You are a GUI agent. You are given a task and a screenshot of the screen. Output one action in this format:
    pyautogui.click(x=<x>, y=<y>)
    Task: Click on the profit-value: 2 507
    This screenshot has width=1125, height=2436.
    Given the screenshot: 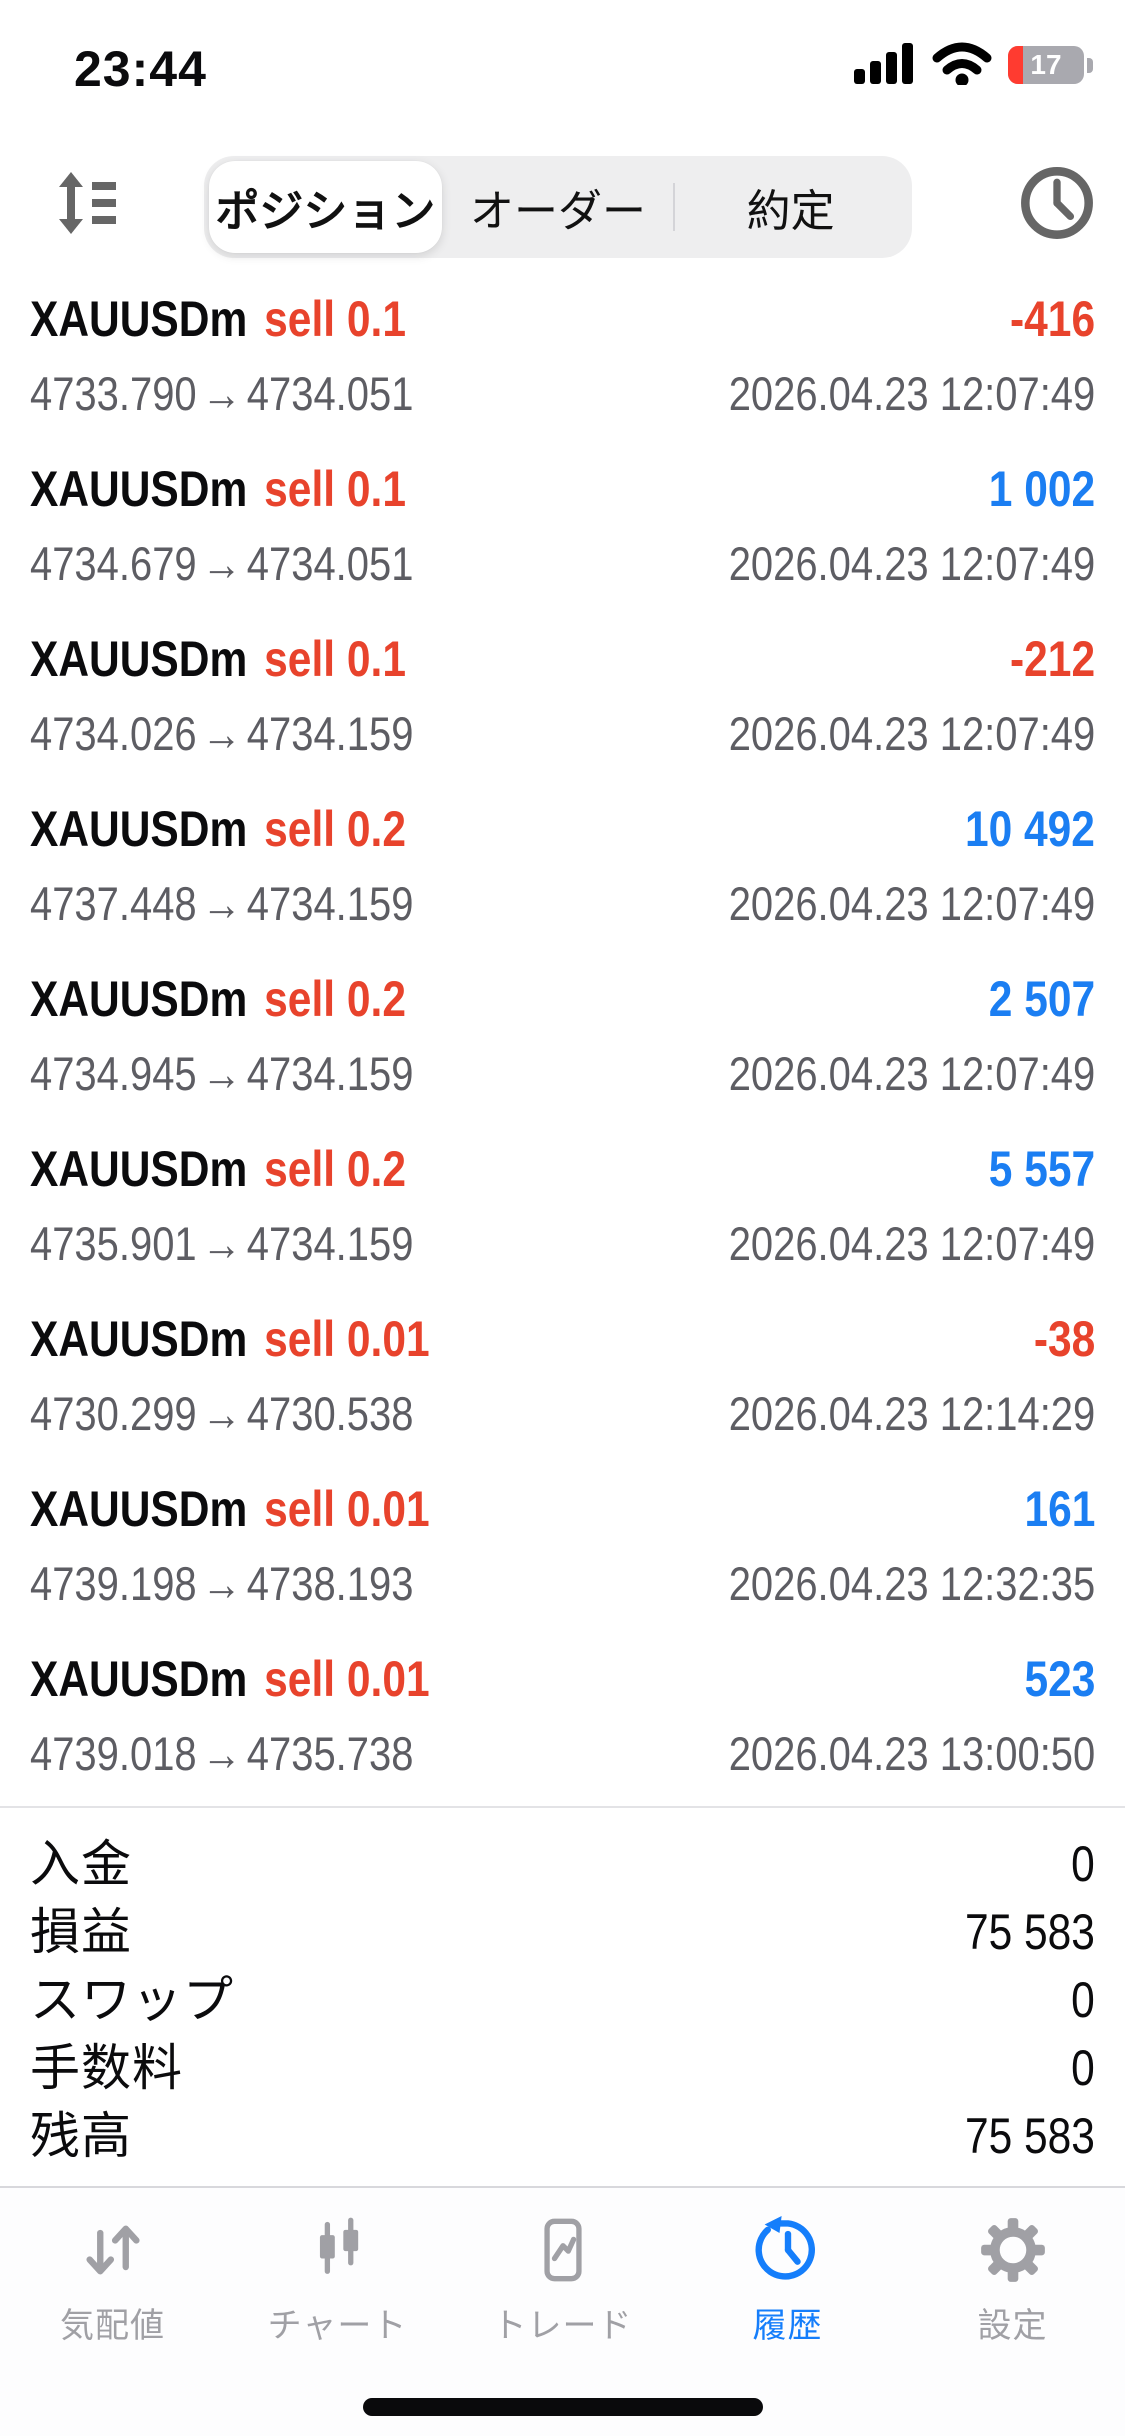 What is the action you would take?
    pyautogui.click(x=1041, y=999)
    